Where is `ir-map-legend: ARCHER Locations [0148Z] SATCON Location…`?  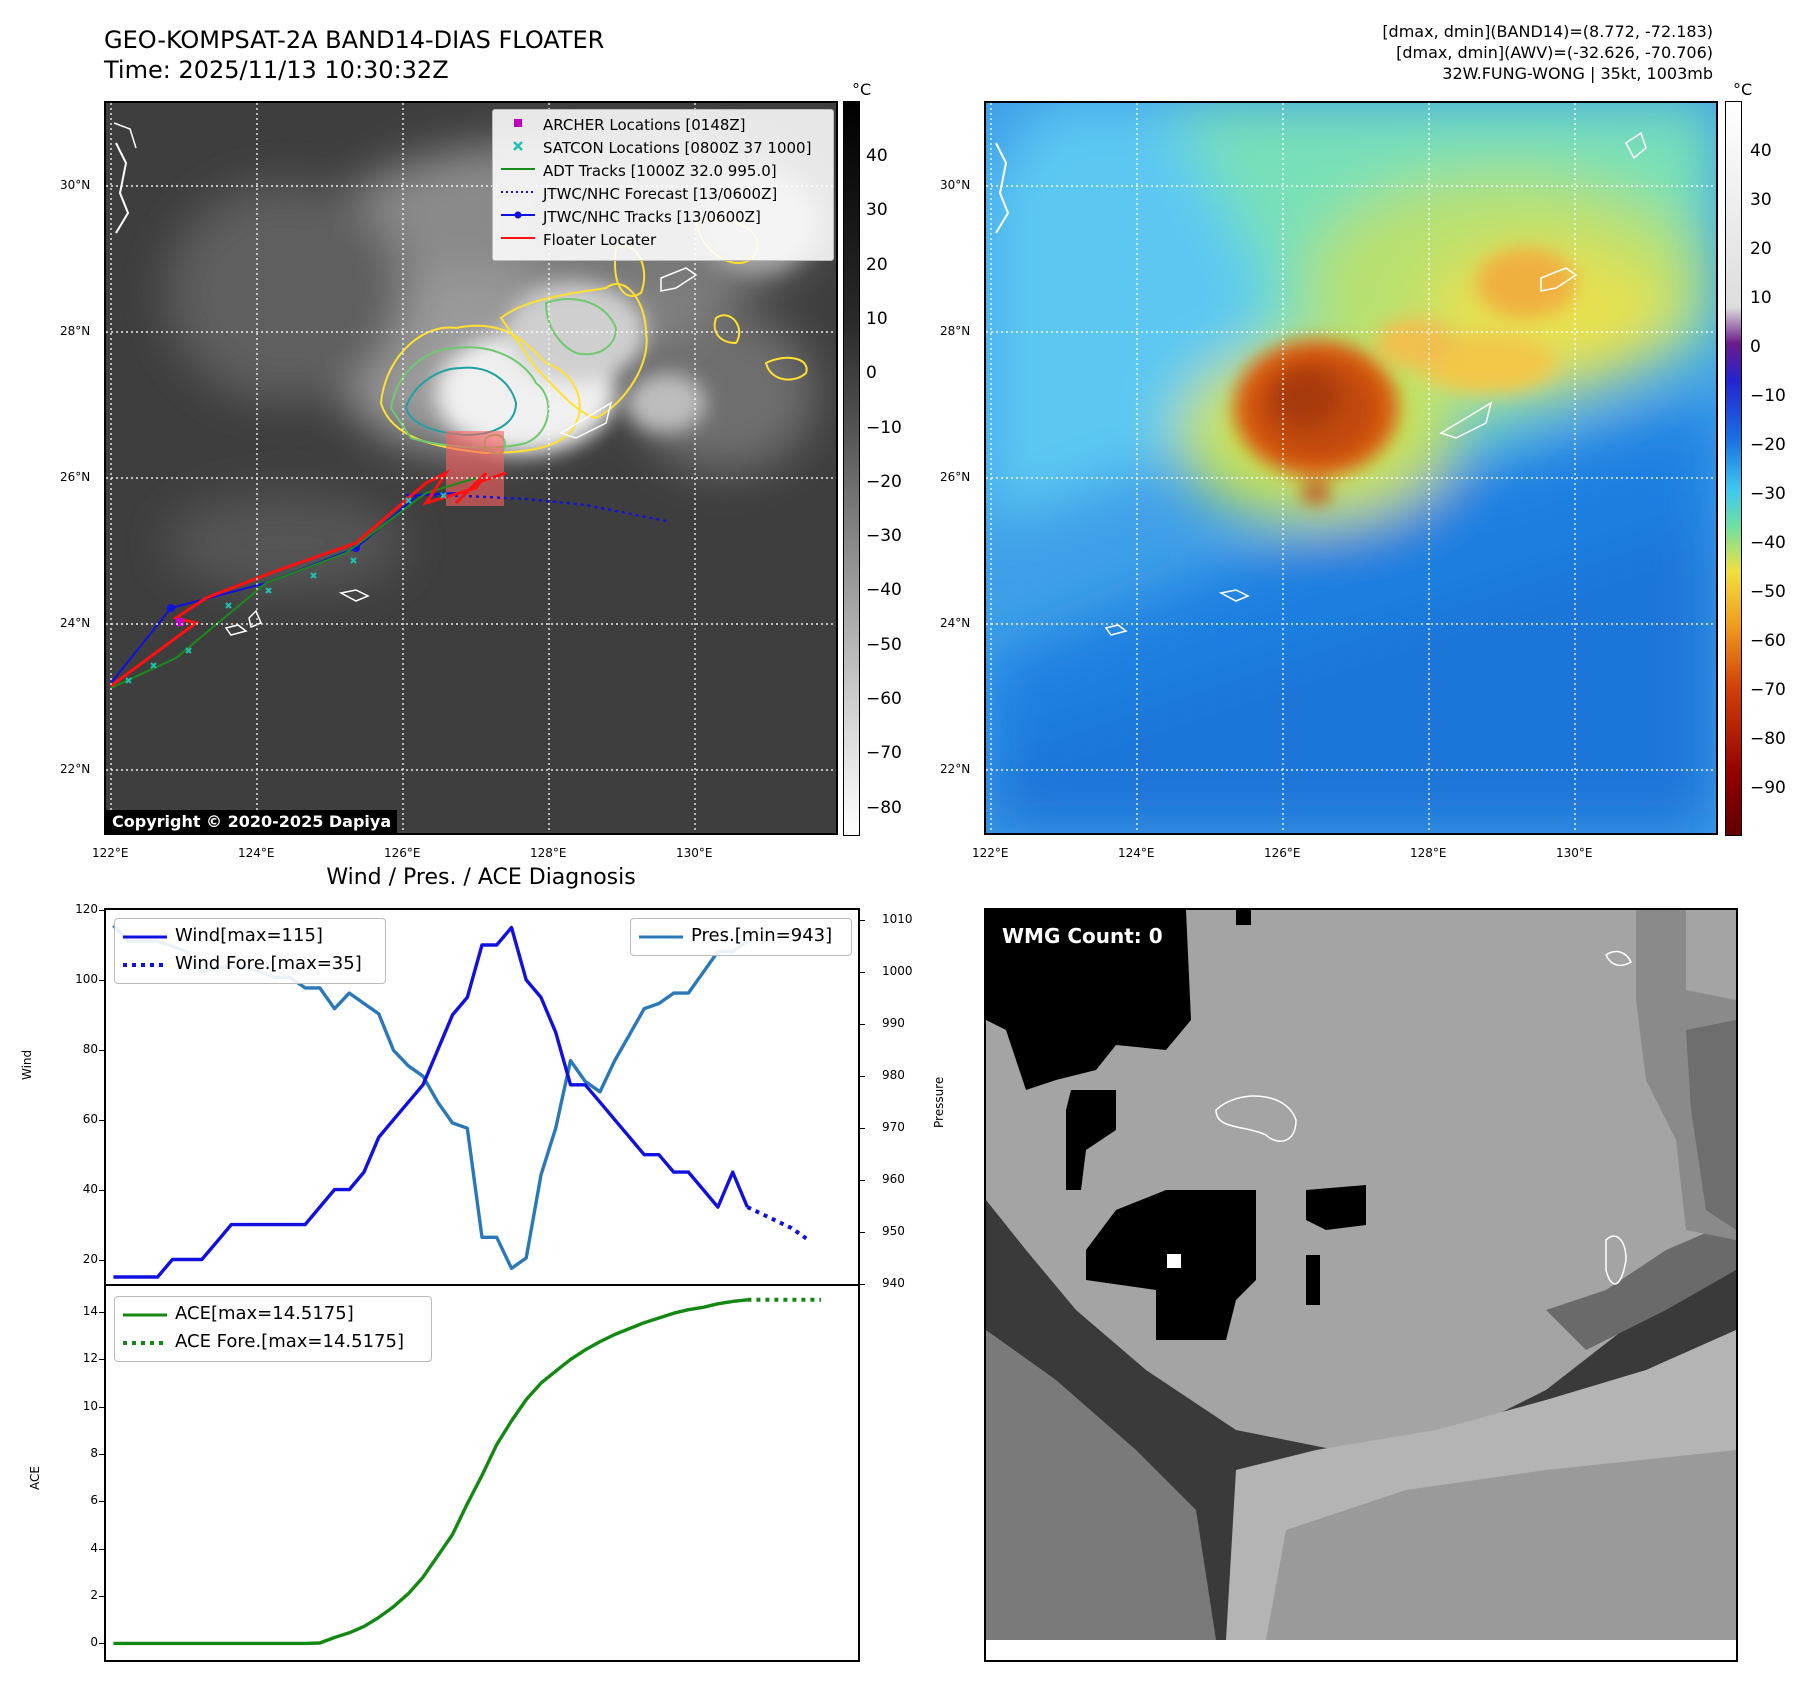 ir-map-legend: ARCHER Locations [0148Z] SATCON Location… is located at coordinates (663, 185).